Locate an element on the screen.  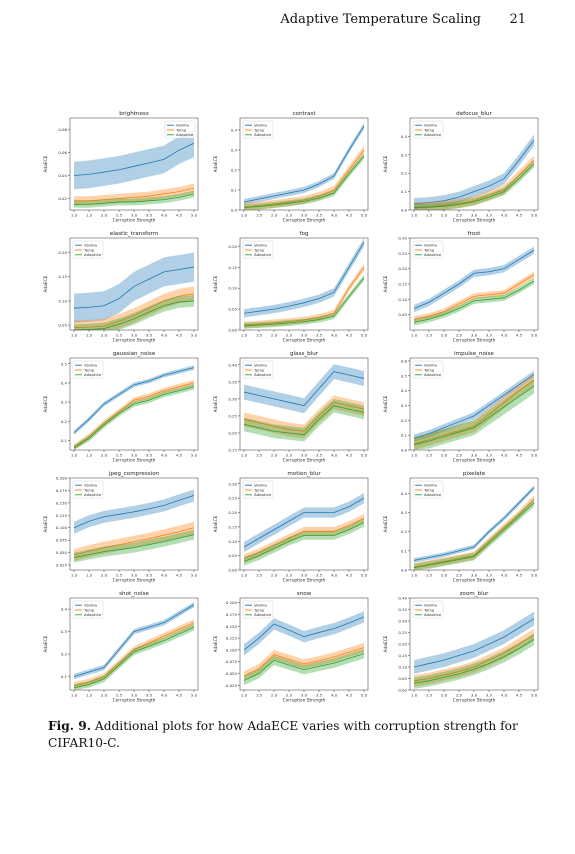
y-tick-label: 0.1 is located at coordinates (64, 676).